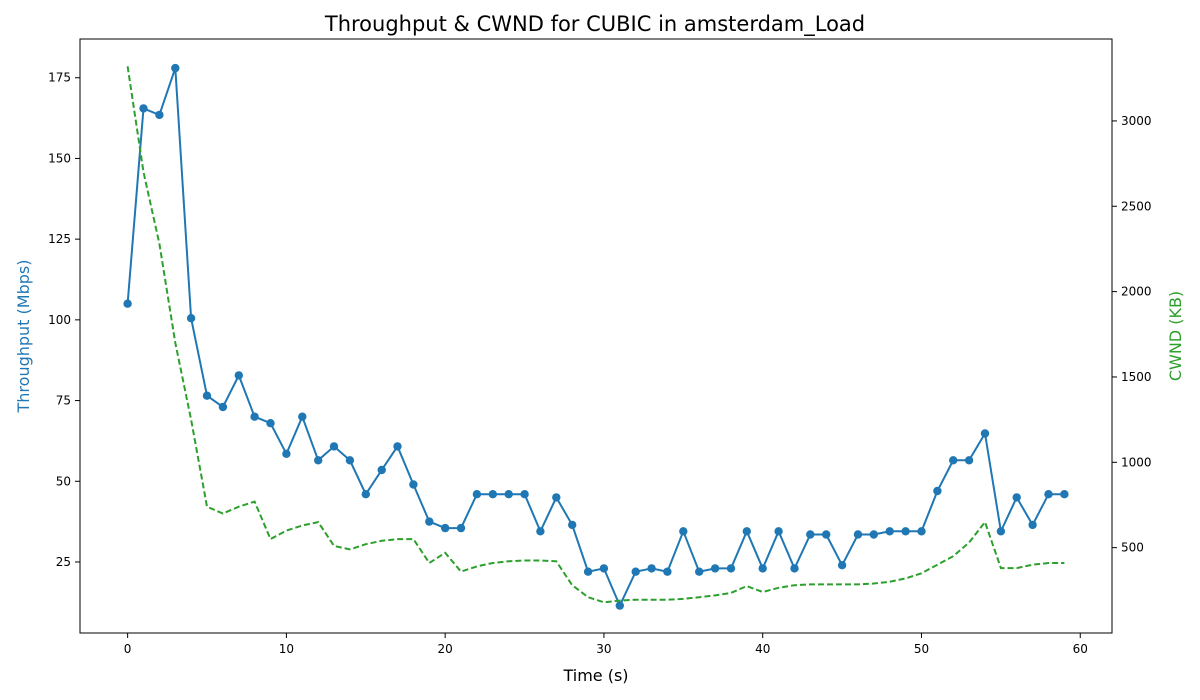 This screenshot has width=1200, height=700. Describe the element at coordinates (59, 239) in the screenshot. I see `y-left-tick-label: 125` at that location.